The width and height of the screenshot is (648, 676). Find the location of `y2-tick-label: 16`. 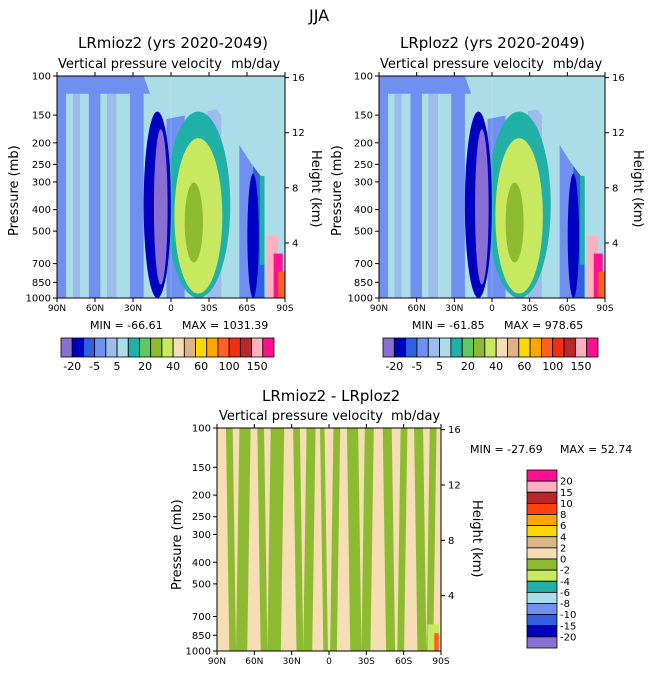

y2-tick-label: 16 is located at coordinates (454, 430).